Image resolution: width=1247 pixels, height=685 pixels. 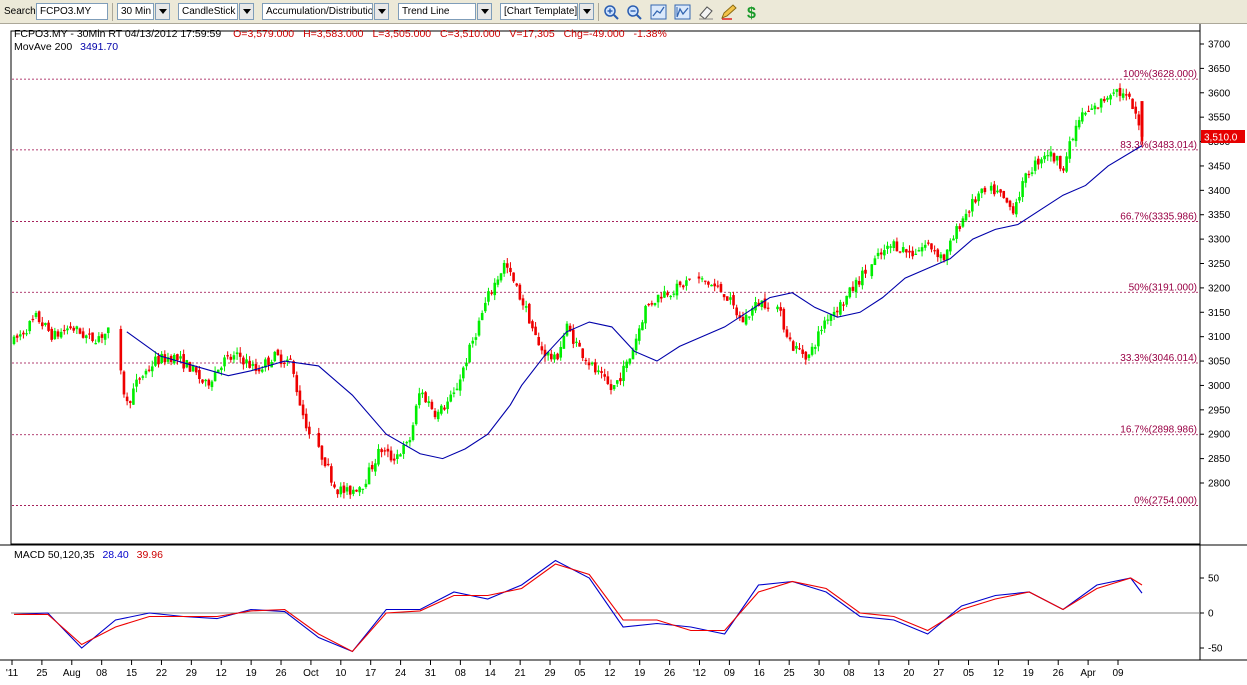 What do you see at coordinates (135, 11) in the screenshot?
I see `interval-select: 30 Min` at bounding box center [135, 11].